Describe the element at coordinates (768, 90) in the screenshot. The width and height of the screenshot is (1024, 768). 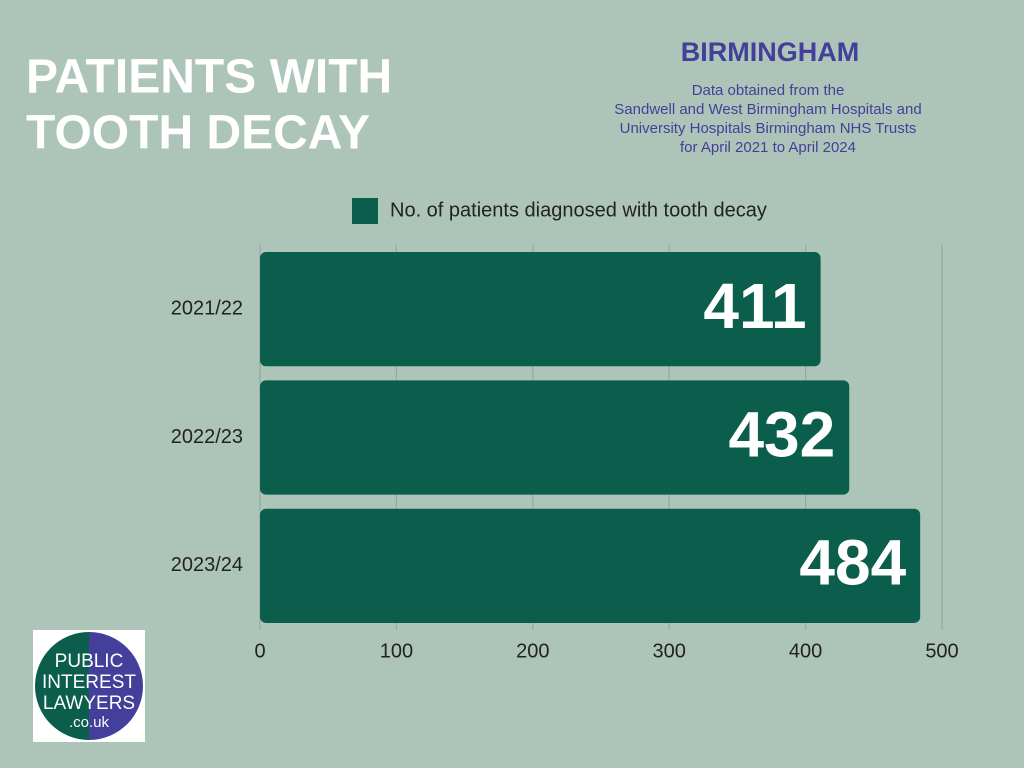
I see `note: Data obtained from the` at that location.